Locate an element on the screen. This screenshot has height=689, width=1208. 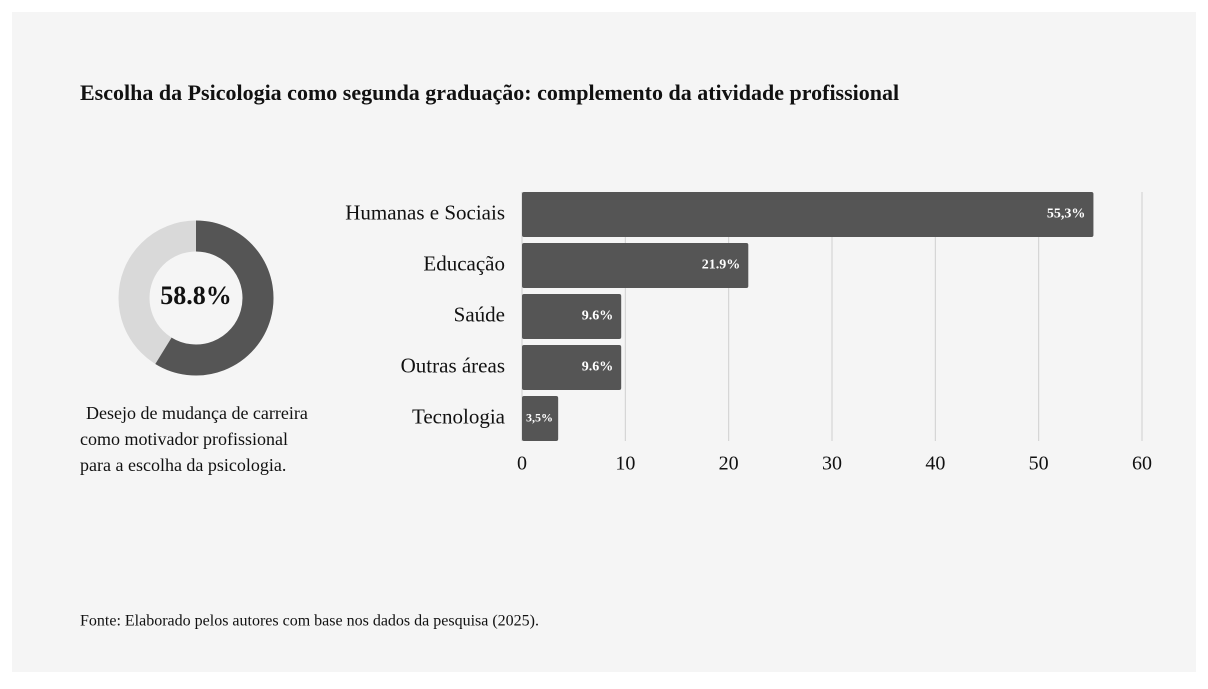
caption-line: para a escolha da psicologia. is located at coordinates (183, 465).